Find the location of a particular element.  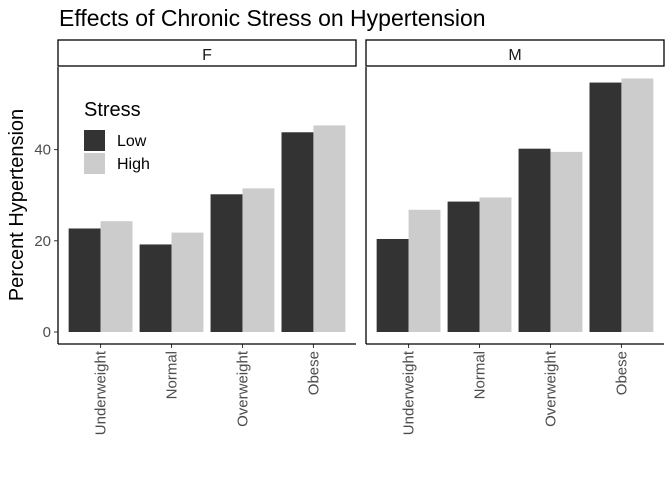

legend-title: Stress is located at coordinates (112, 110).